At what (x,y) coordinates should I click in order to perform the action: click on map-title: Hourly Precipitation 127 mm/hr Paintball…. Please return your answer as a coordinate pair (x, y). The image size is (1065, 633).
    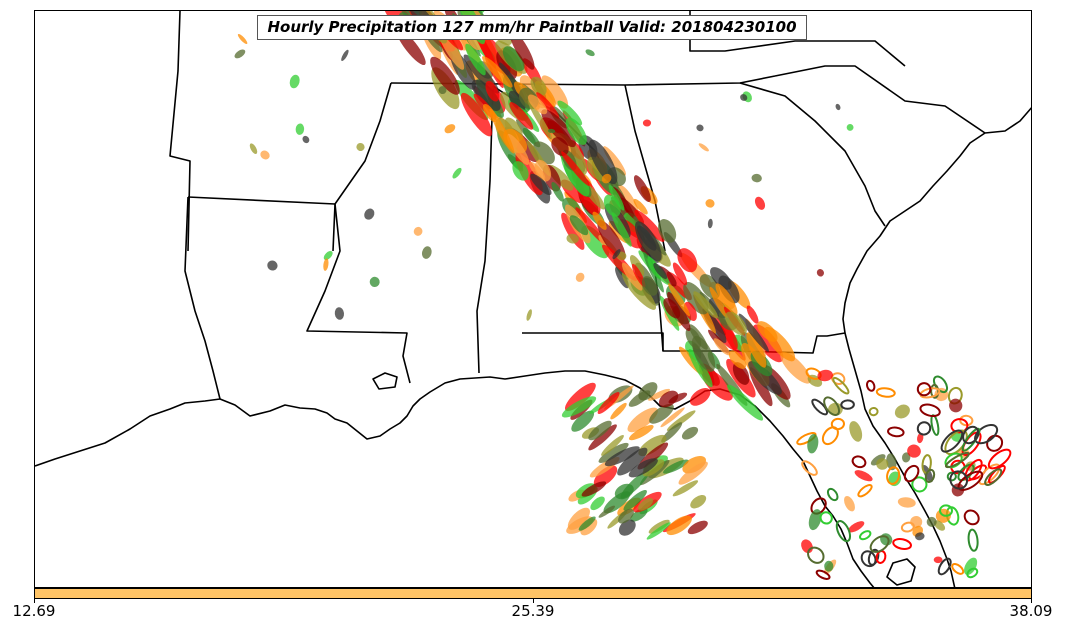
    Looking at the image, I should click on (532, 27).